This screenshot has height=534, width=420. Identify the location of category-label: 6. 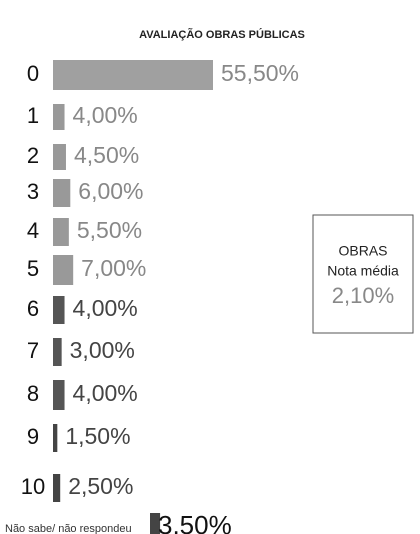
(33, 308).